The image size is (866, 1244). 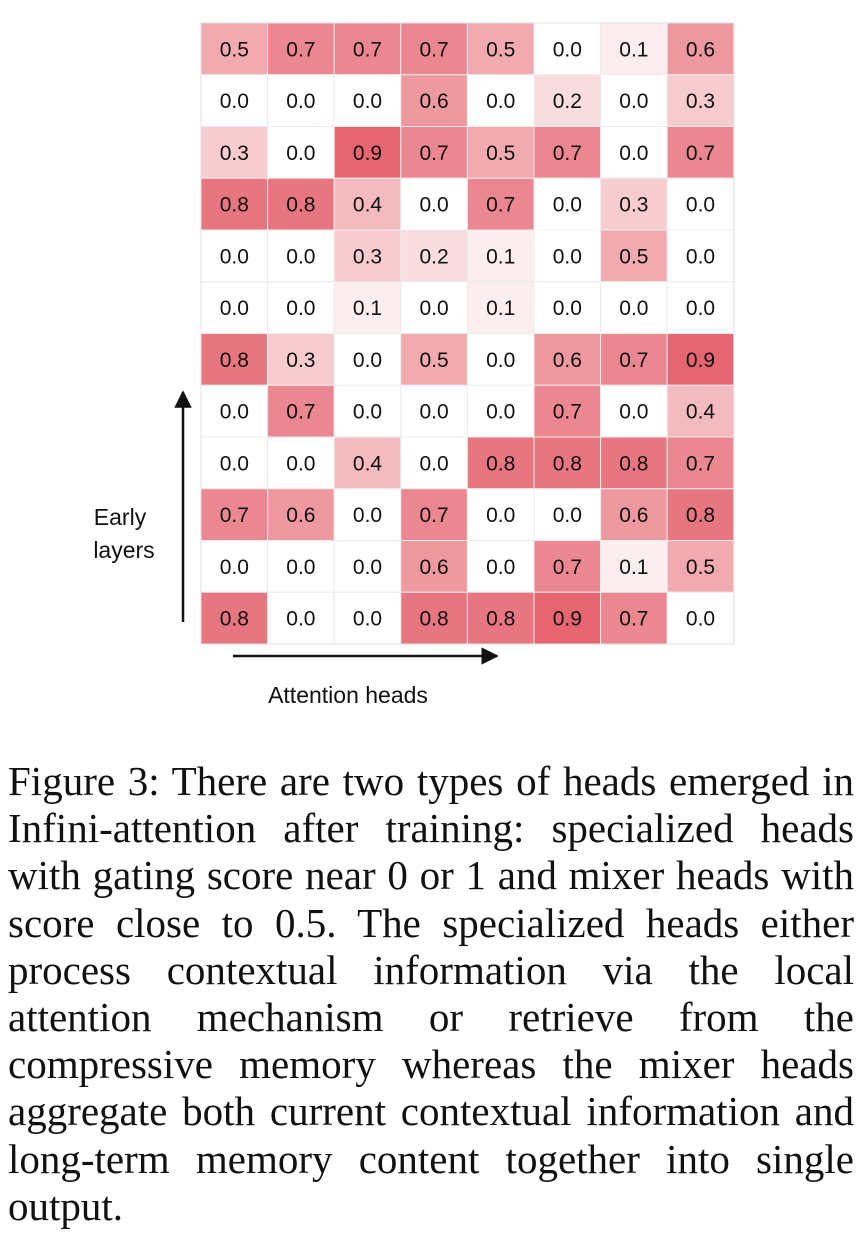 I want to click on heatmap-cell-r12-c6, so click(x=567, y=618).